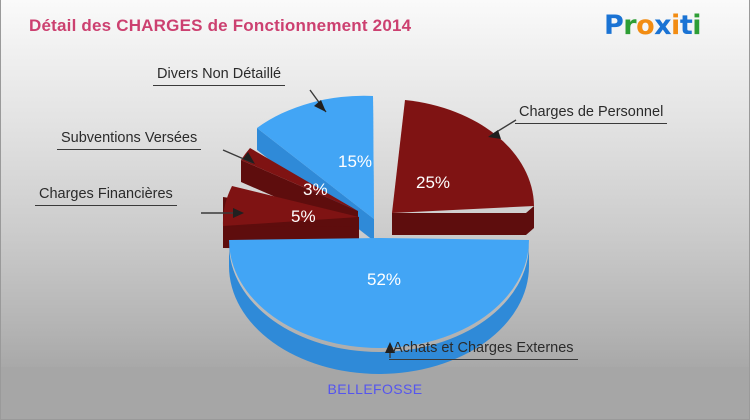  I want to click on arrowhead-subventions-versees, so click(249, 158).